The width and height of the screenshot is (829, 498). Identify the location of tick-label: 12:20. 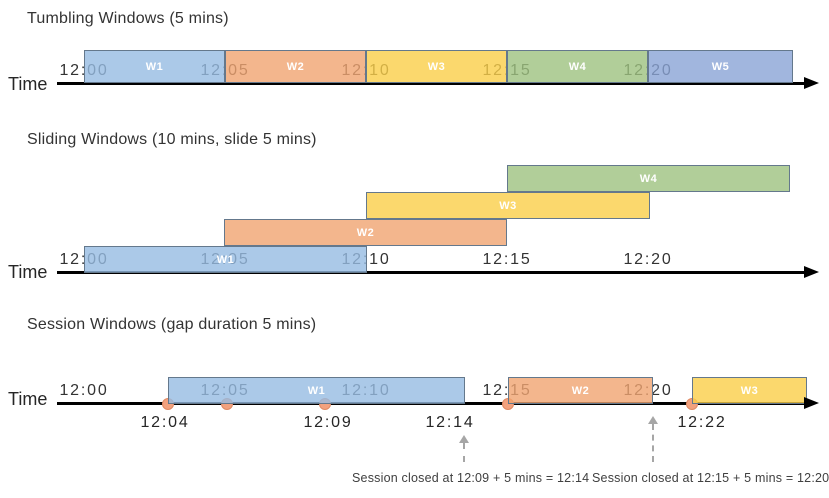
(648, 259).